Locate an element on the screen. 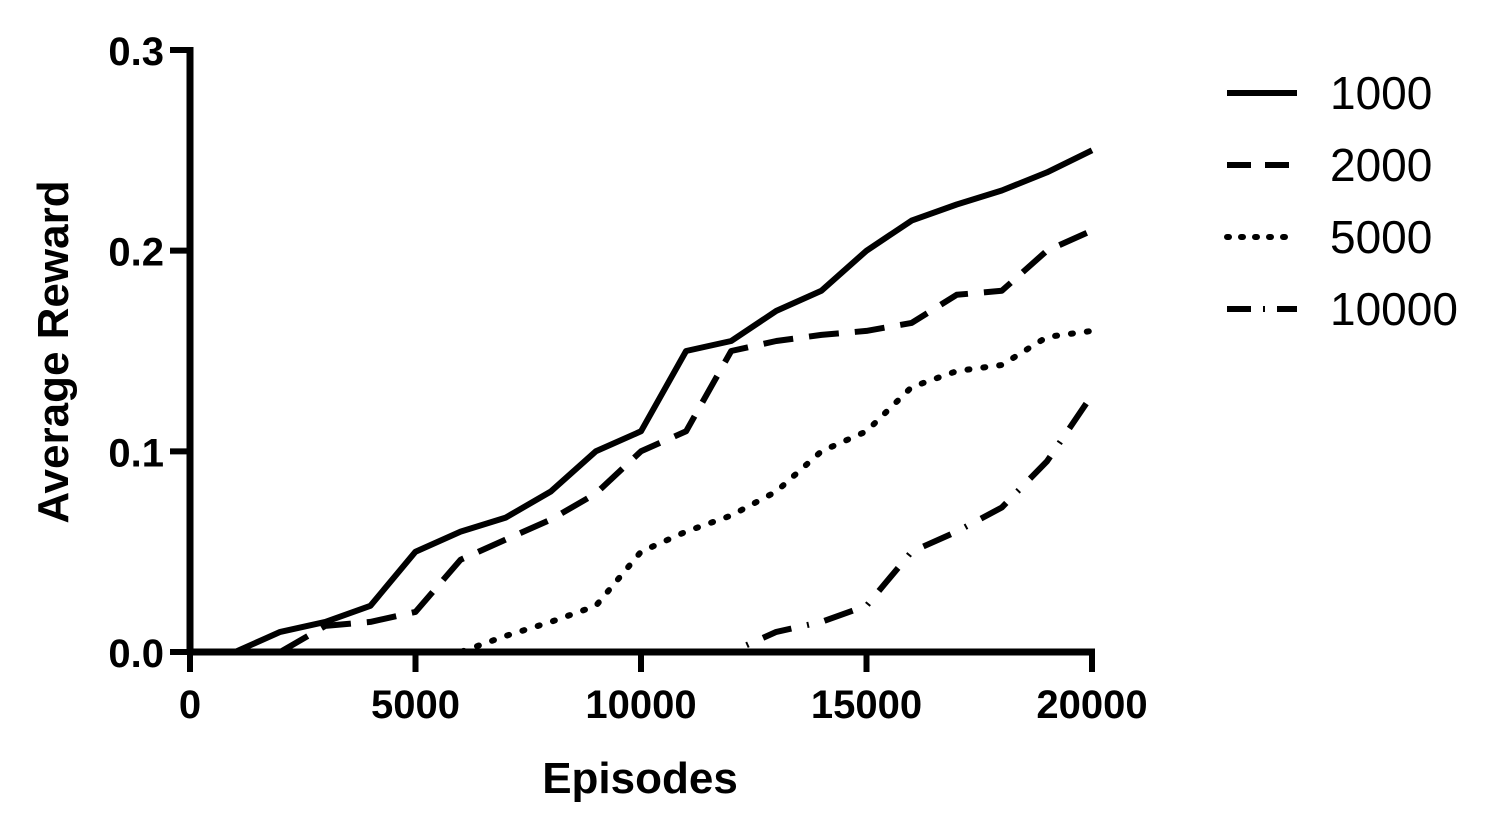 The height and width of the screenshot is (830, 1488). legend-label-1000: 1000 is located at coordinates (1381, 93).